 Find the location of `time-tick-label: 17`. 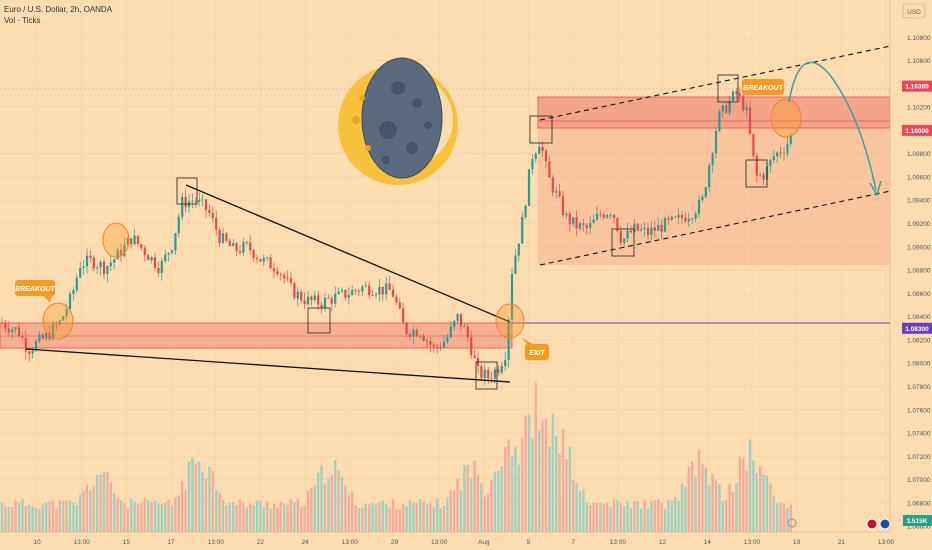

time-tick-label: 17 is located at coordinates (171, 542).